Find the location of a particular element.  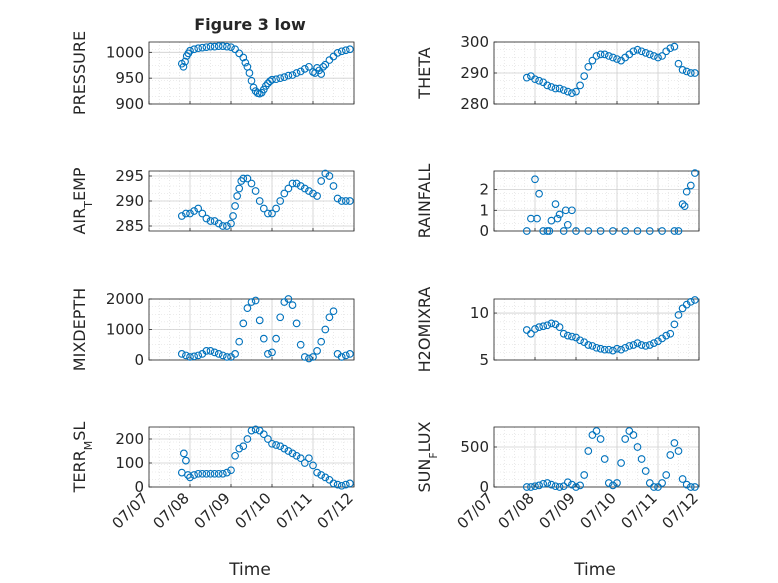

y-tick-label: 1 is located at coordinates (484, 210).